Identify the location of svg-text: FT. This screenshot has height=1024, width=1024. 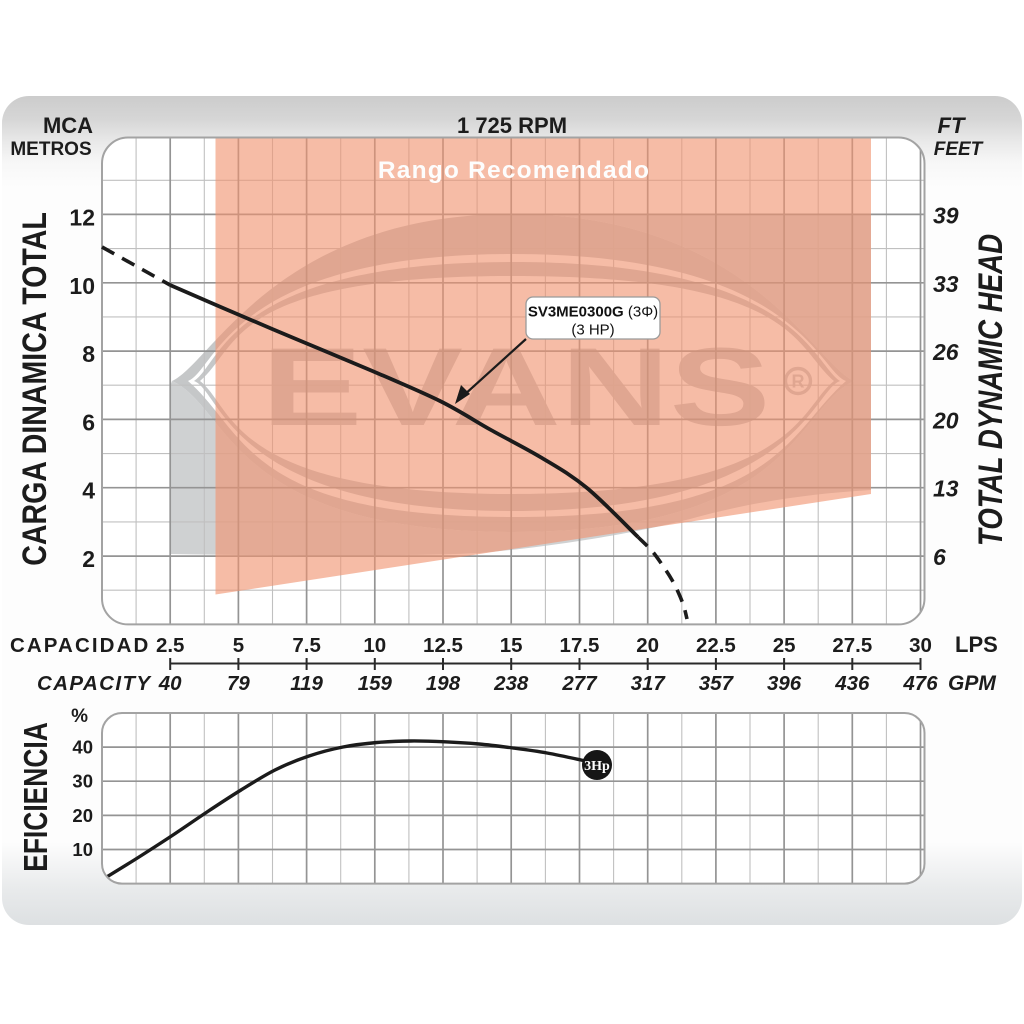
(952, 125).